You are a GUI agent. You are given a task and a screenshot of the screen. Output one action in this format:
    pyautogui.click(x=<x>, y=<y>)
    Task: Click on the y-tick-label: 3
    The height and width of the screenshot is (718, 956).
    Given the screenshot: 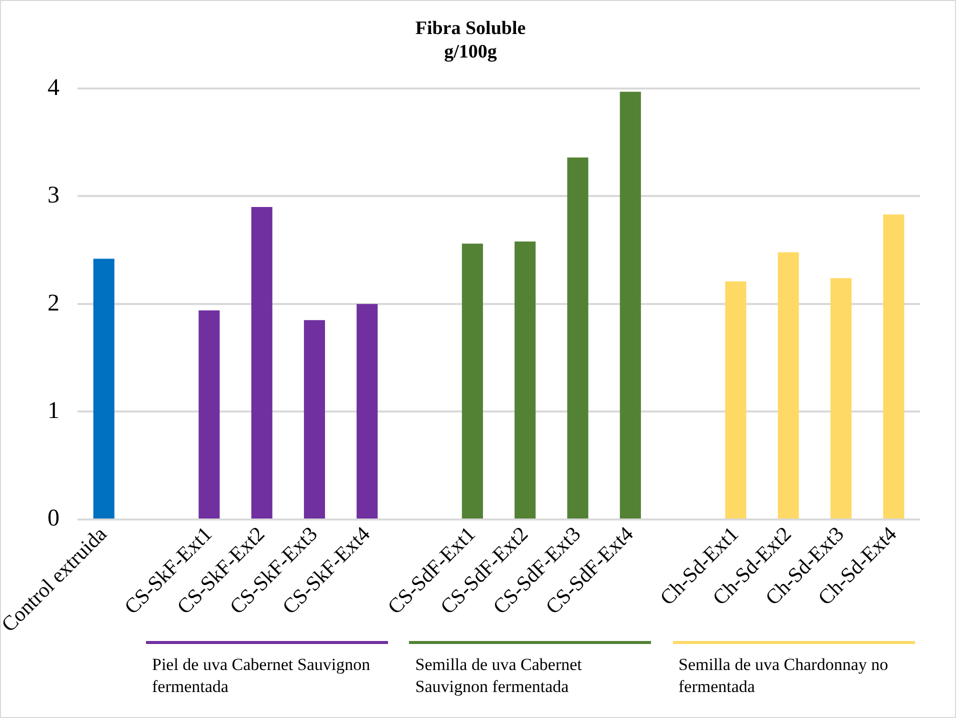 What is the action you would take?
    pyautogui.click(x=54, y=195)
    